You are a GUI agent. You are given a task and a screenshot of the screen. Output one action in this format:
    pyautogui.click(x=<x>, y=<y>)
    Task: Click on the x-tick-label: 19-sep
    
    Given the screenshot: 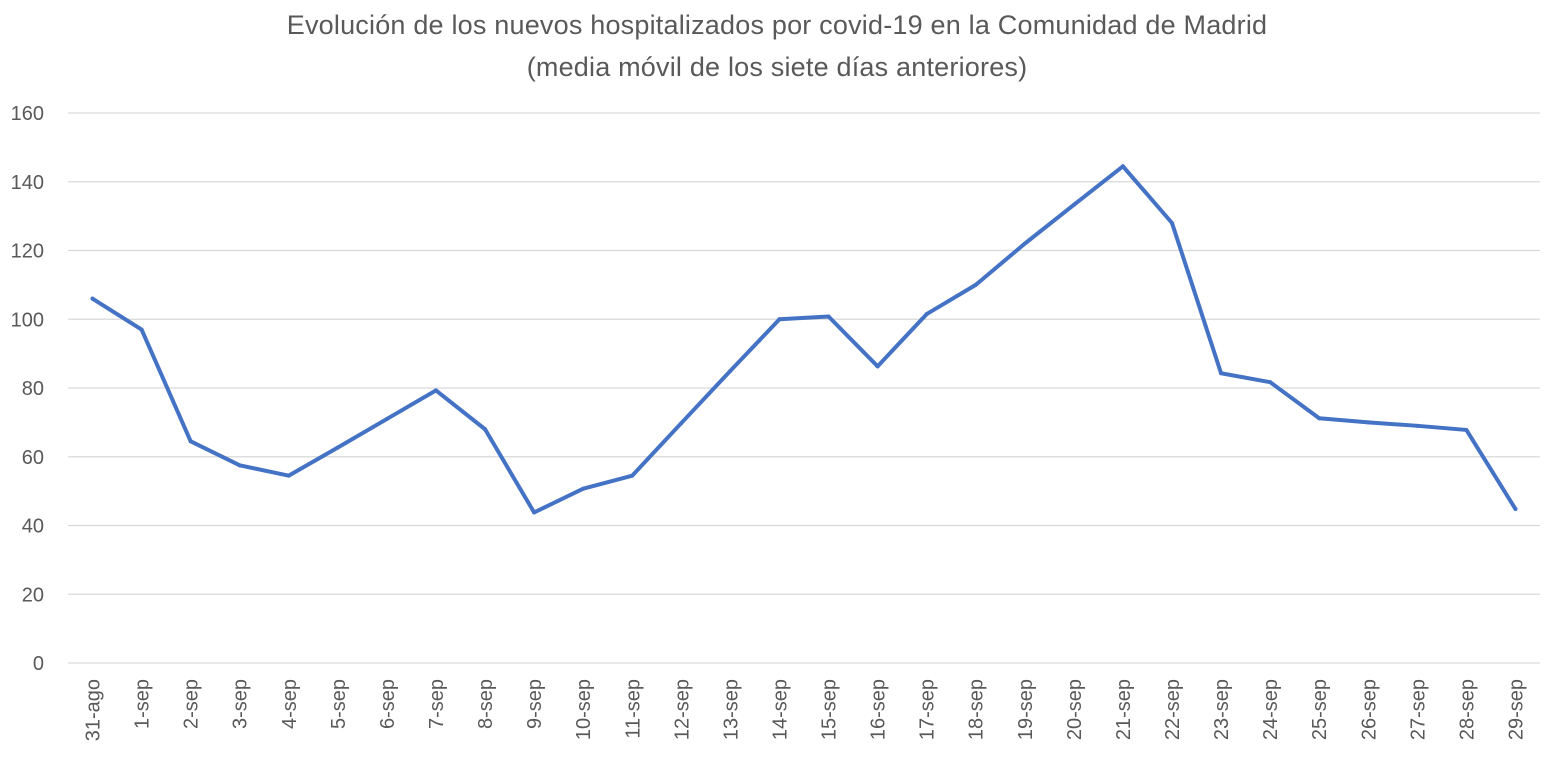 What is the action you would take?
    pyautogui.click(x=1026, y=709)
    